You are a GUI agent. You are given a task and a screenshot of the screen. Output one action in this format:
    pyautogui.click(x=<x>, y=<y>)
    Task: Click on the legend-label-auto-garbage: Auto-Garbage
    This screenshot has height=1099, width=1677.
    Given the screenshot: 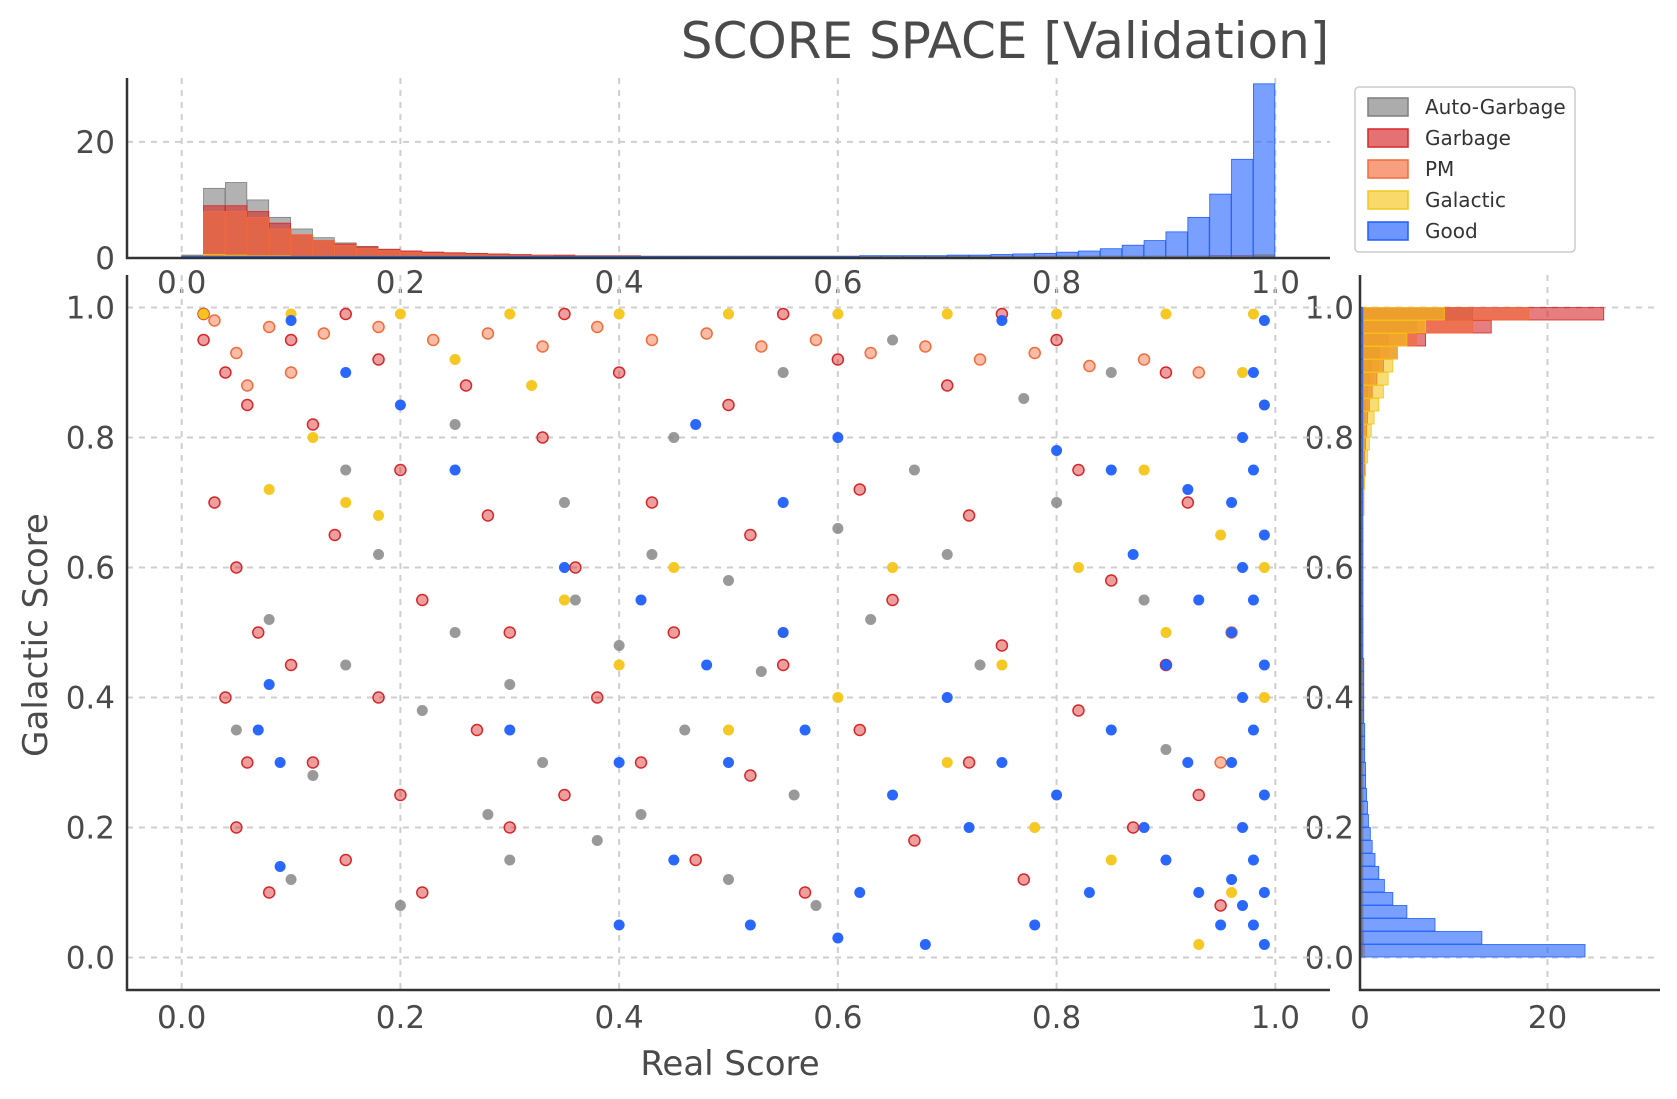 What is the action you would take?
    pyautogui.click(x=1495, y=107)
    